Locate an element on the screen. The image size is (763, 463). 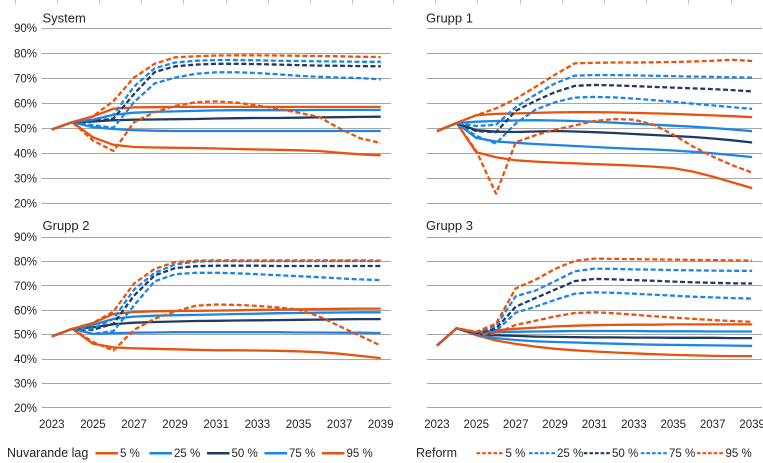
svg-text: Nuvarande lag is located at coordinates (47, 453).